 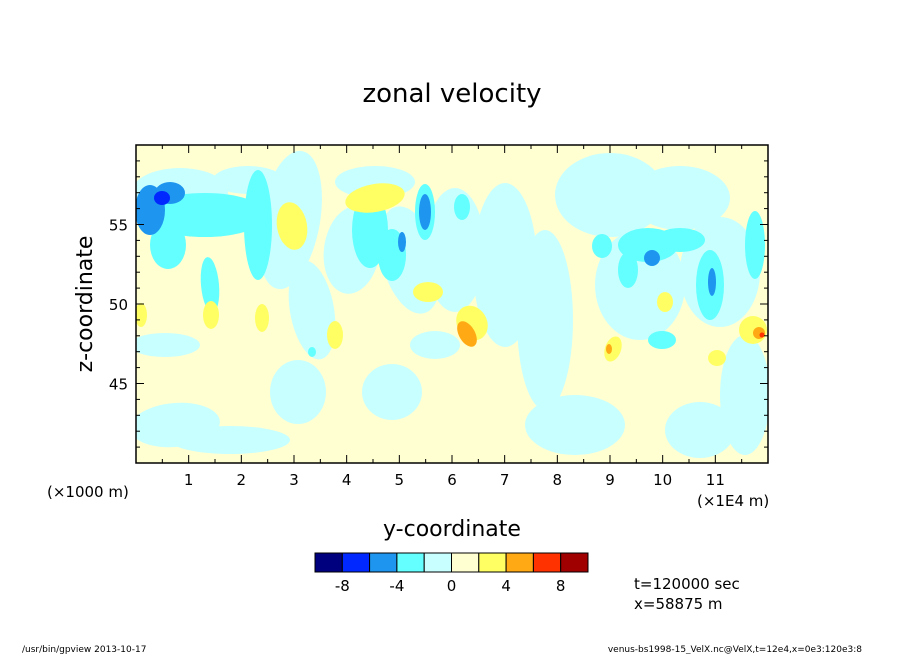 I want to click on x-tick-label: 9, so click(x=610, y=480).